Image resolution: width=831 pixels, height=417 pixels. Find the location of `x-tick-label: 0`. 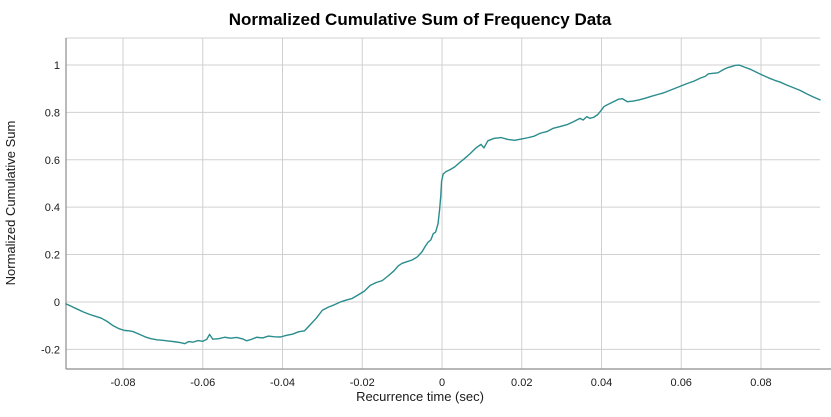

x-tick-label: 0 is located at coordinates (442, 383).